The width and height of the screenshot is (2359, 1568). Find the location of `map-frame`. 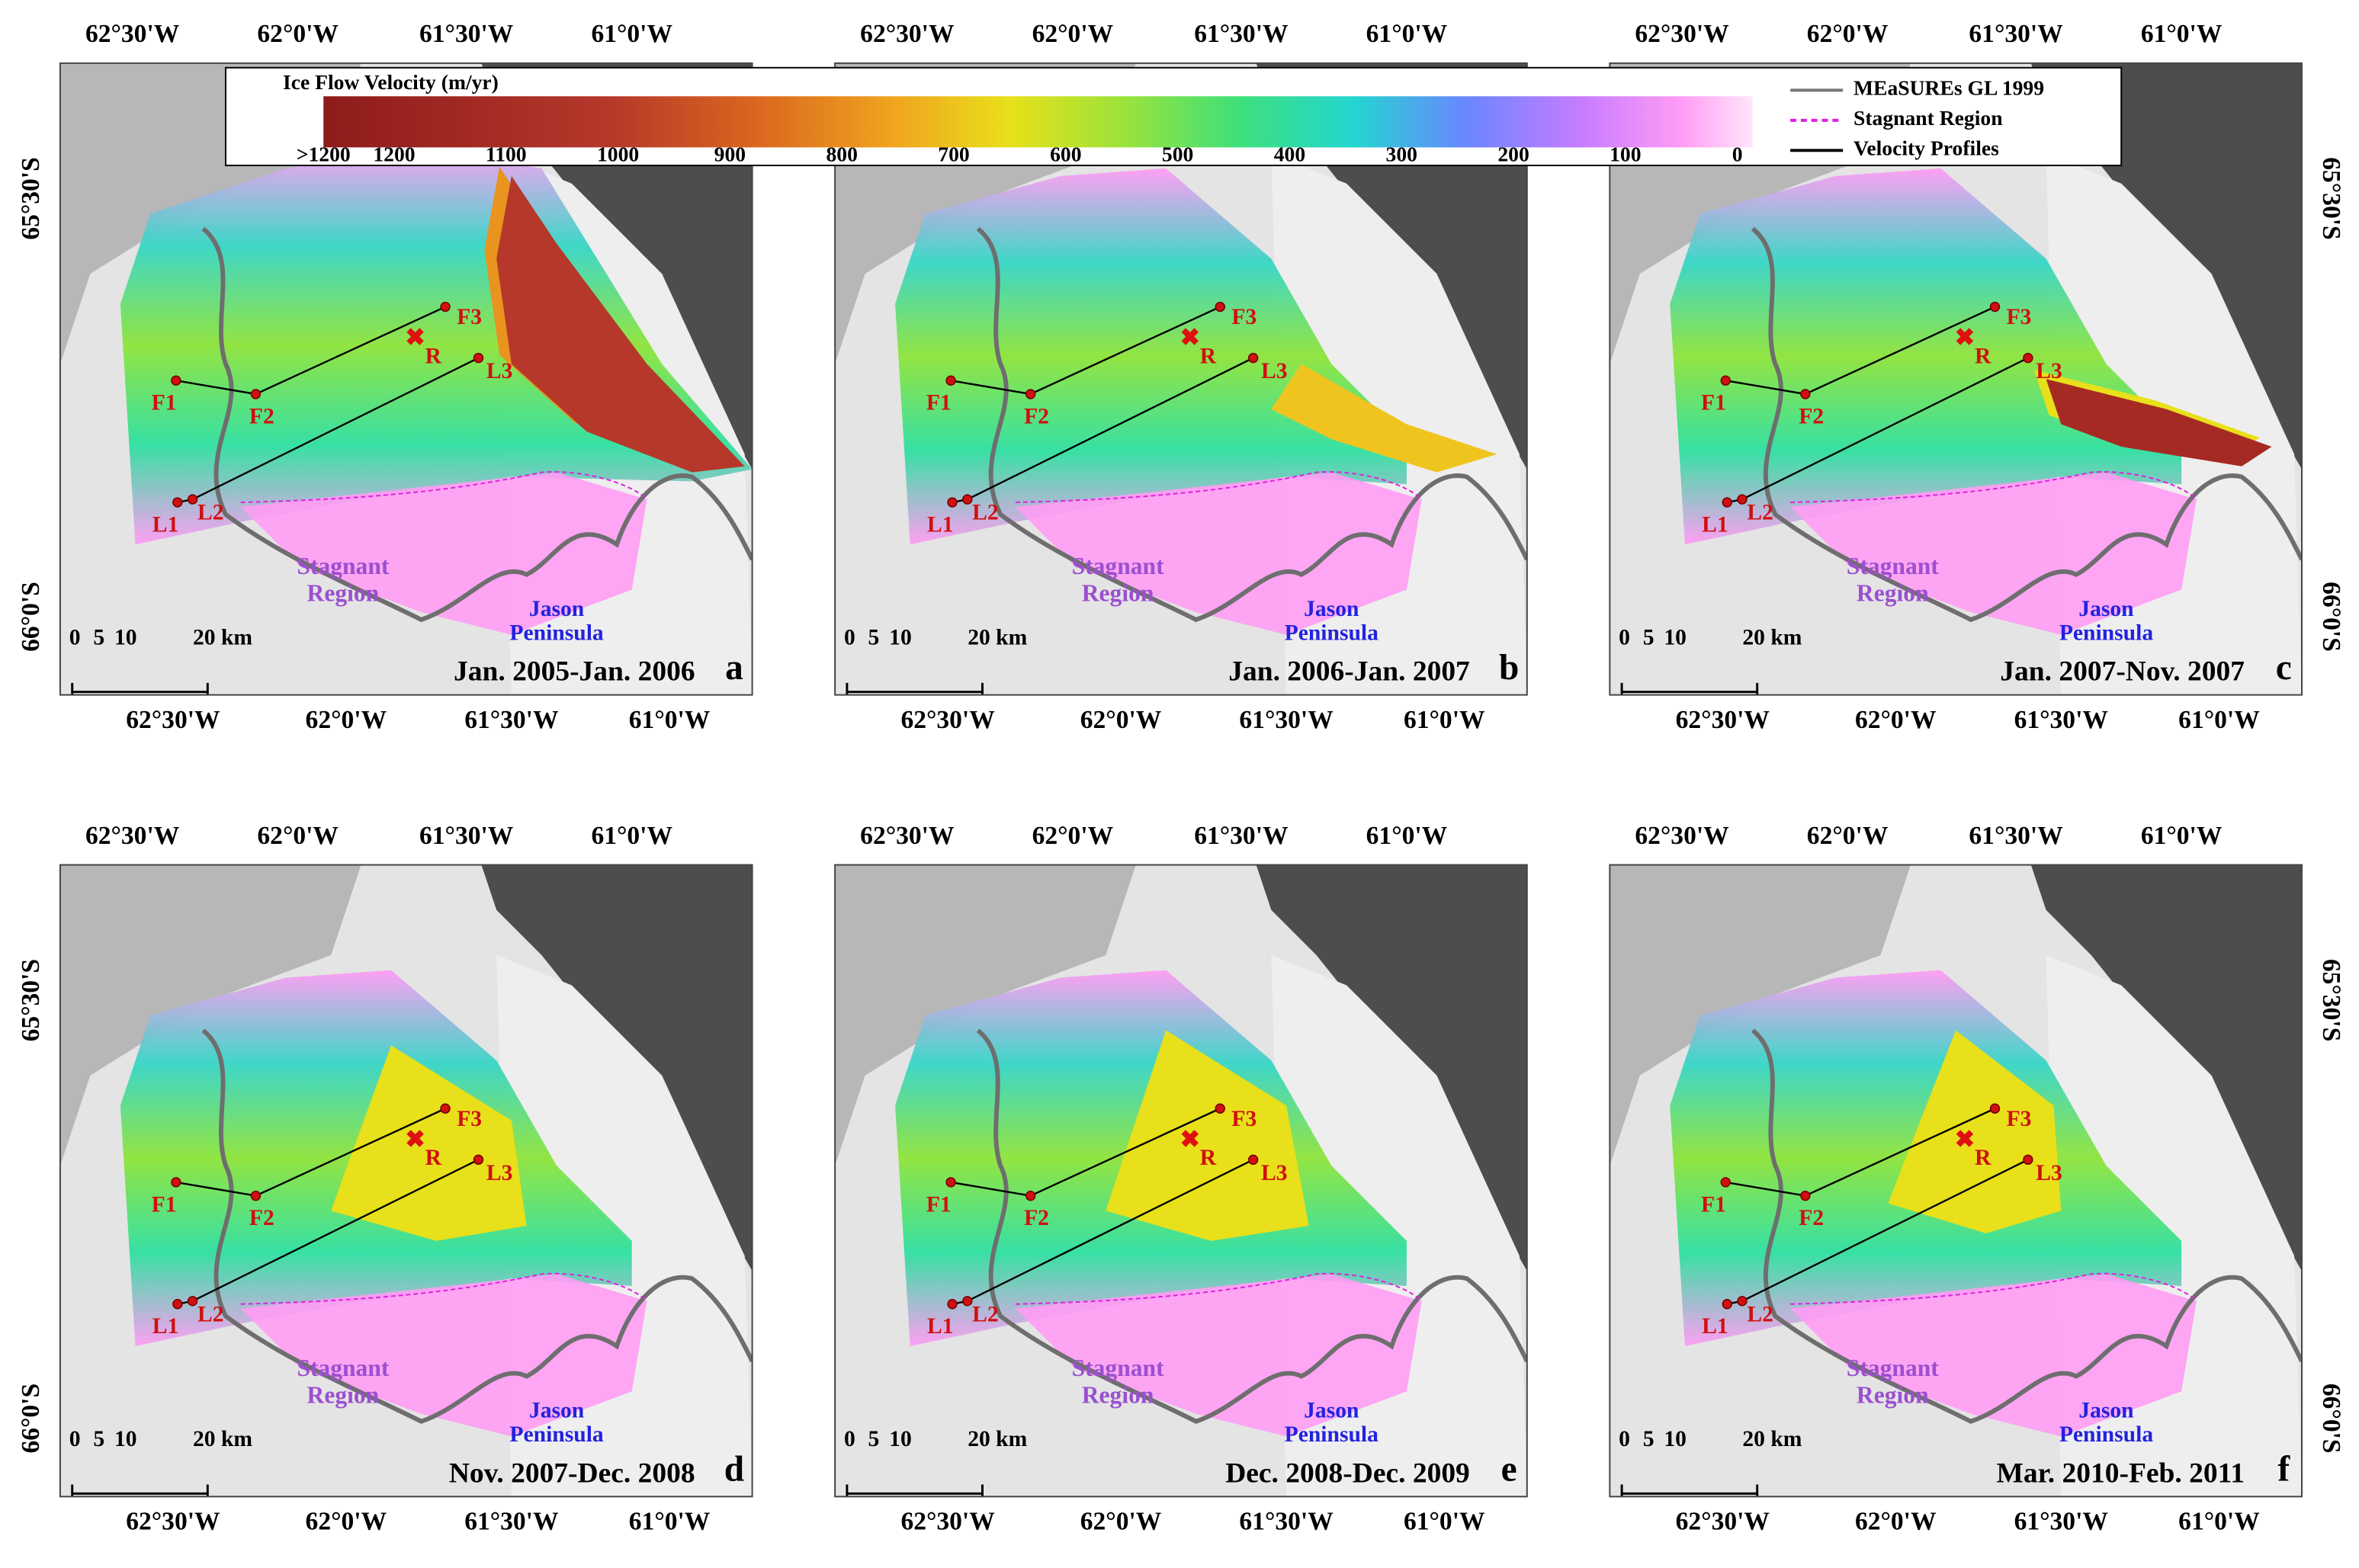

map-frame is located at coordinates (1956, 1181).